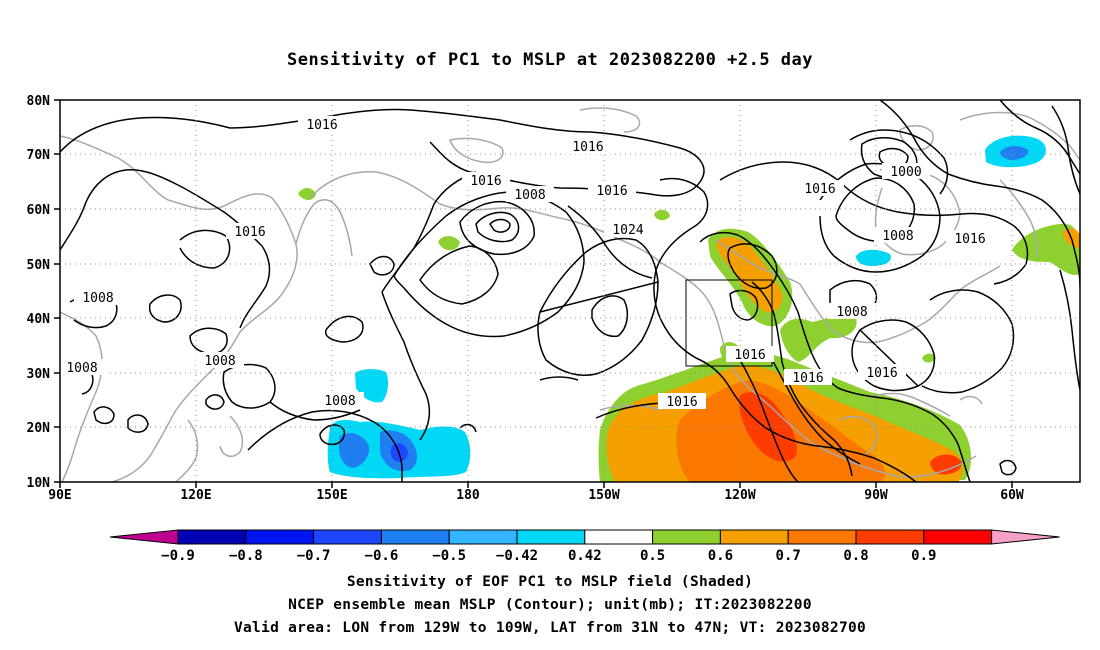 This screenshot has width=1100, height=650. I want to click on colorbar-tick-label: 0.7, so click(788, 556).